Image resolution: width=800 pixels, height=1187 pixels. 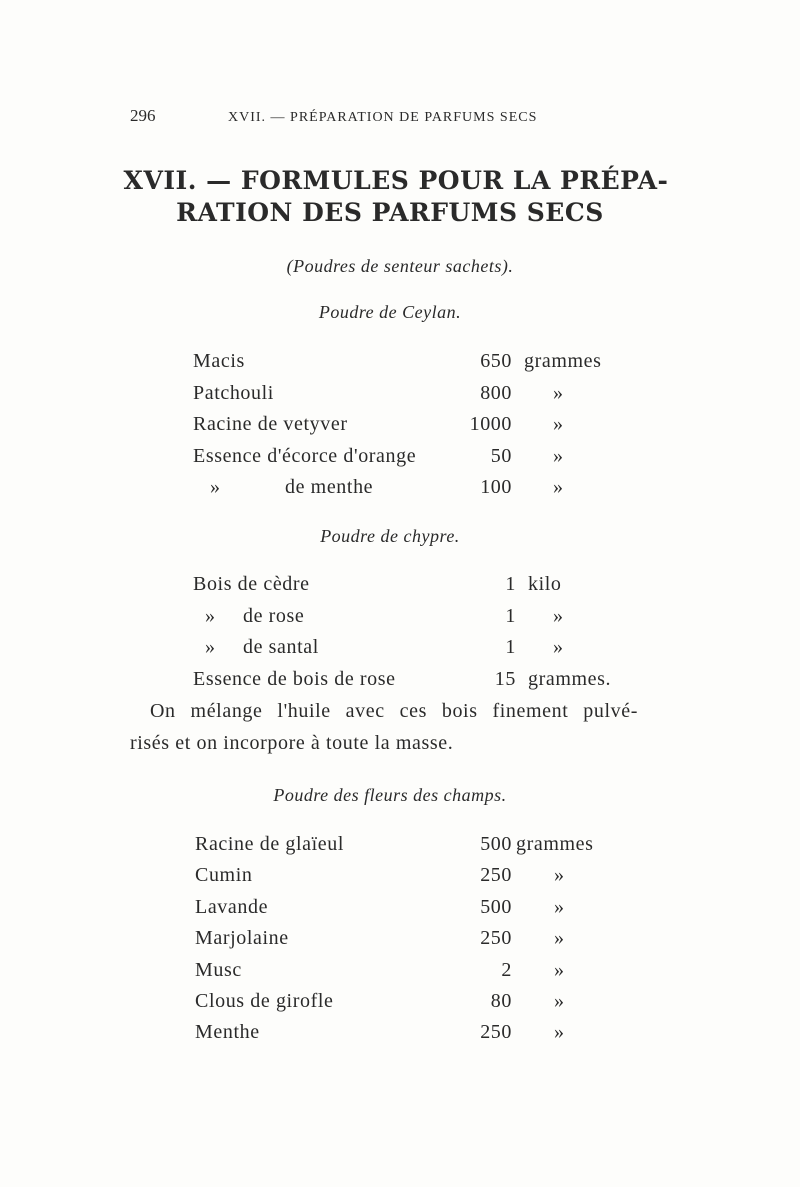 What do you see at coordinates (570, 679) in the screenshot?
I see `unit: grammes.` at bounding box center [570, 679].